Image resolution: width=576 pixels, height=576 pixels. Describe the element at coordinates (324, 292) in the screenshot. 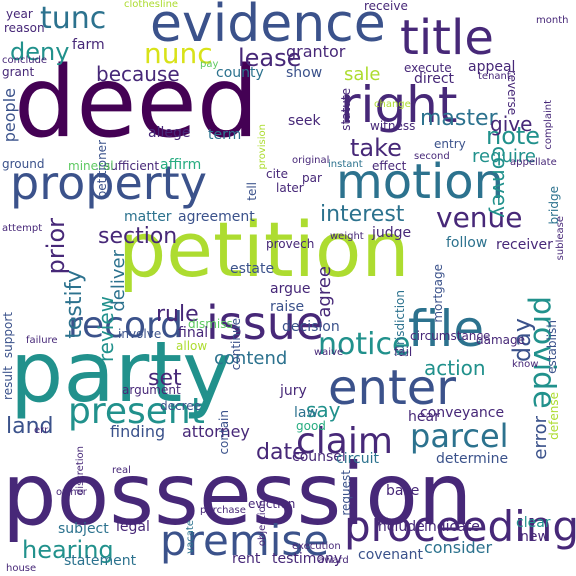

I see `word-agree: agree` at that location.